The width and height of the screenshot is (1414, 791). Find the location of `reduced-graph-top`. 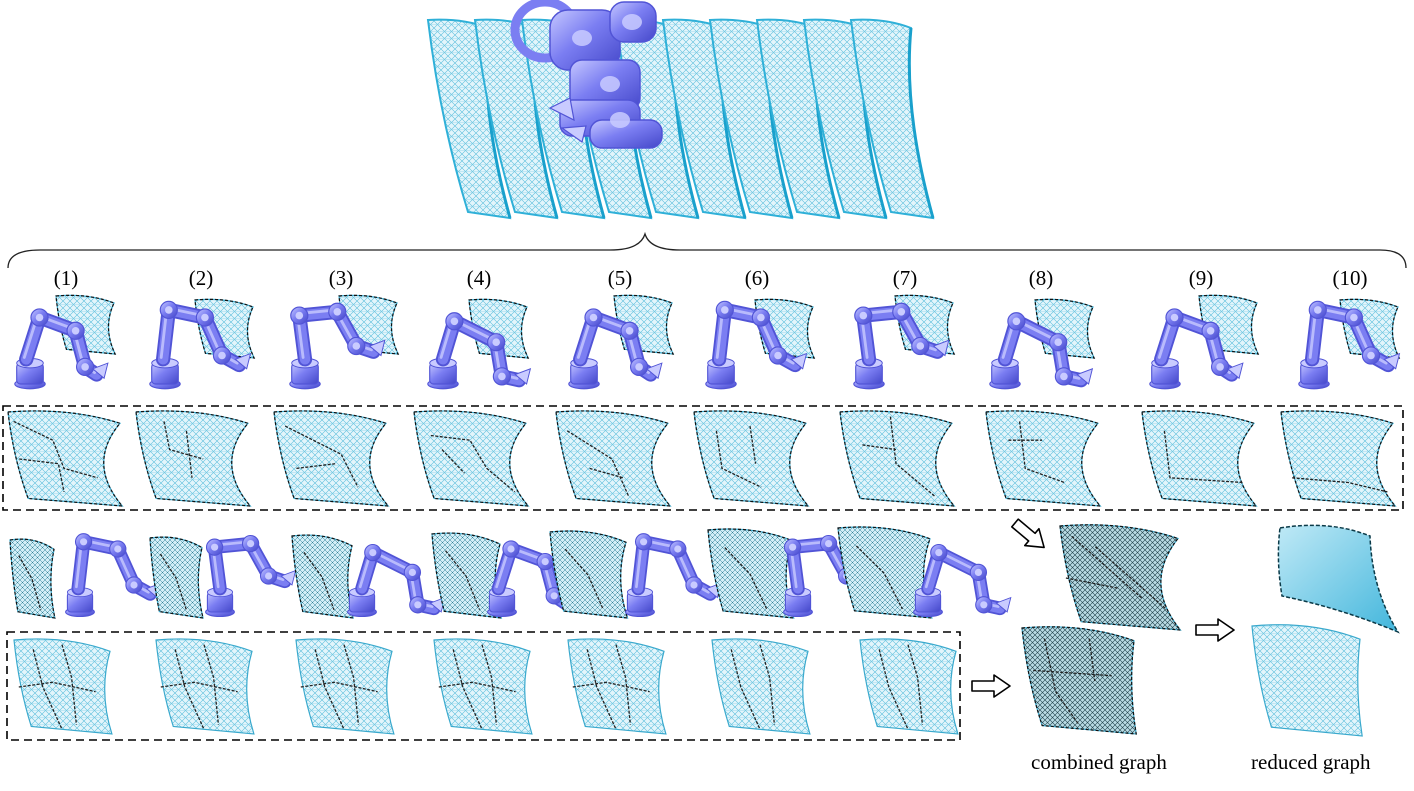

reduced-graph-top is located at coordinates (1338, 579).